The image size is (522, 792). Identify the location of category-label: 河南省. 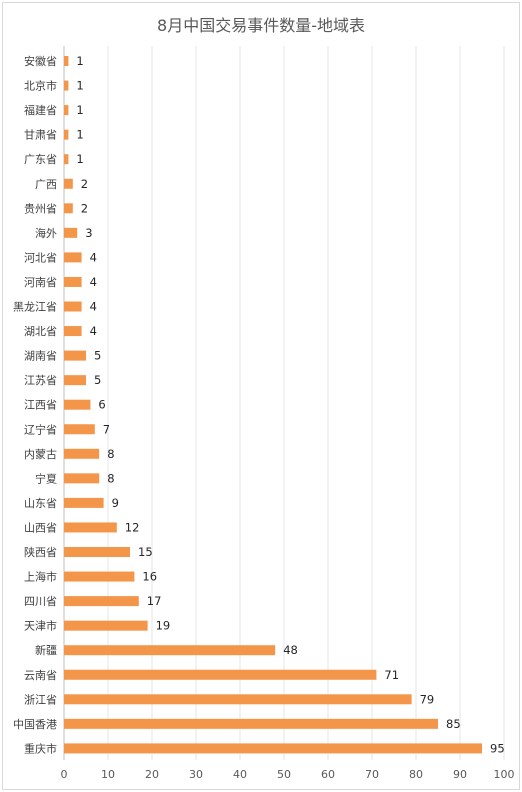
(40, 282).